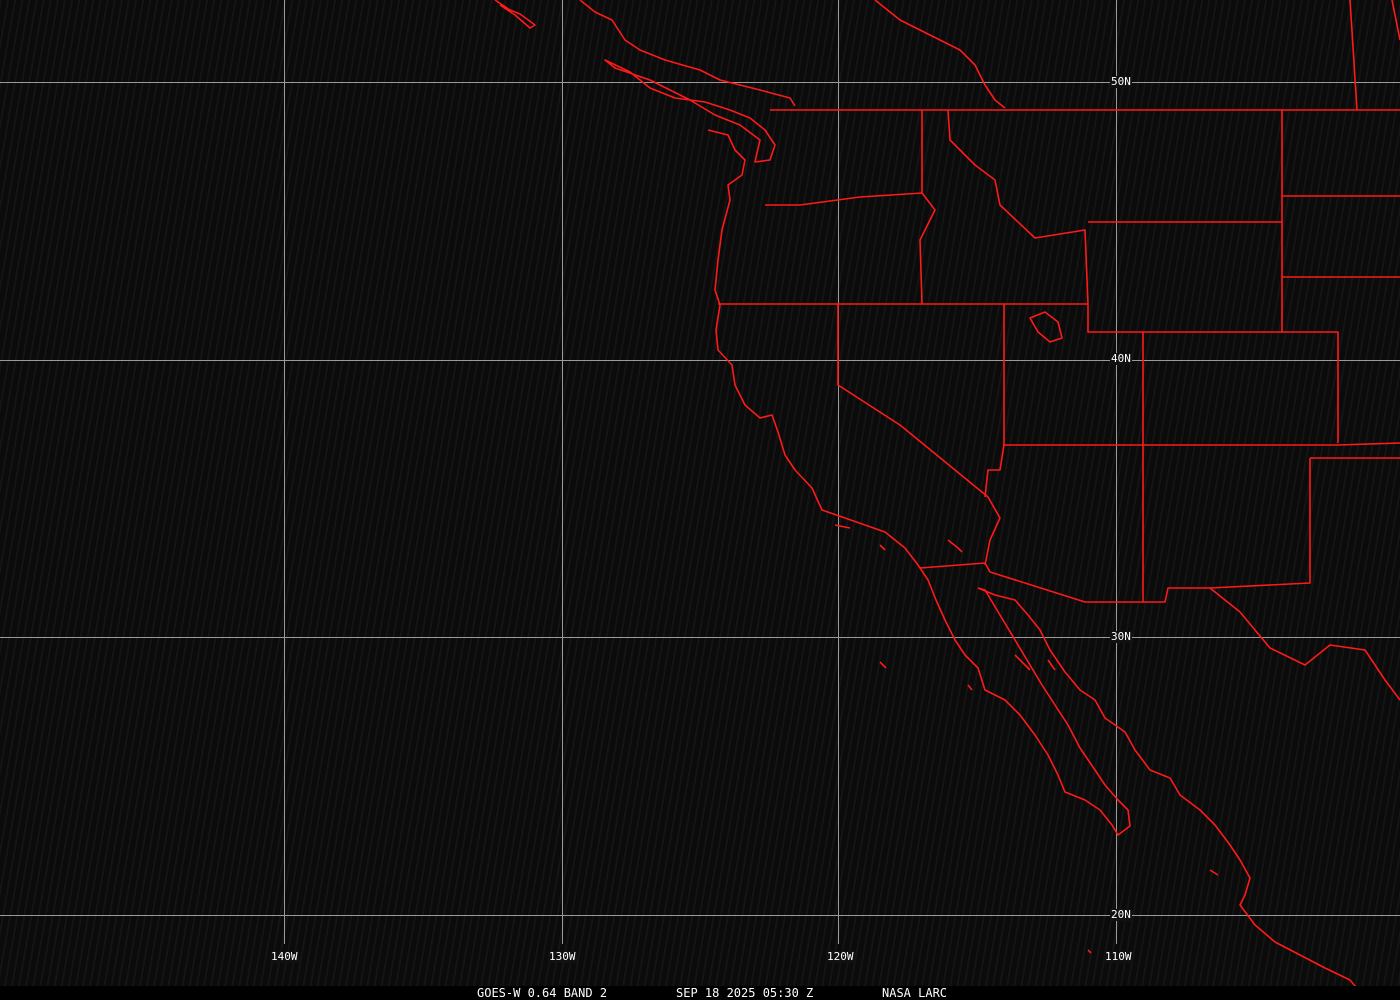 The image size is (1400, 1000). I want to click on border-canada-far-east, so click(1395, 20).